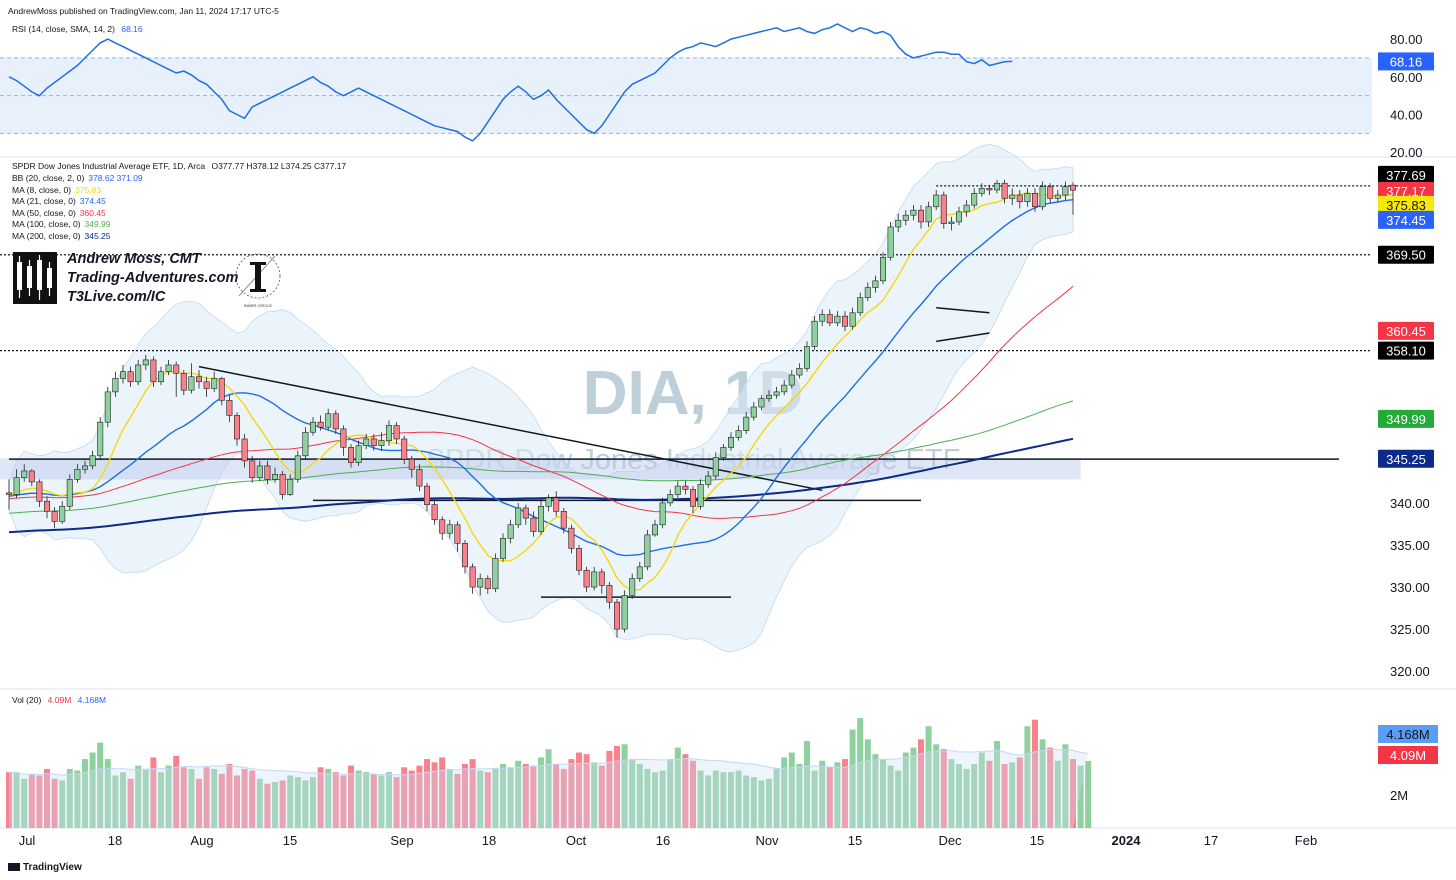 The image size is (1456, 880). What do you see at coordinates (201, 840) in the screenshot?
I see `time-axis-label: Aug` at bounding box center [201, 840].